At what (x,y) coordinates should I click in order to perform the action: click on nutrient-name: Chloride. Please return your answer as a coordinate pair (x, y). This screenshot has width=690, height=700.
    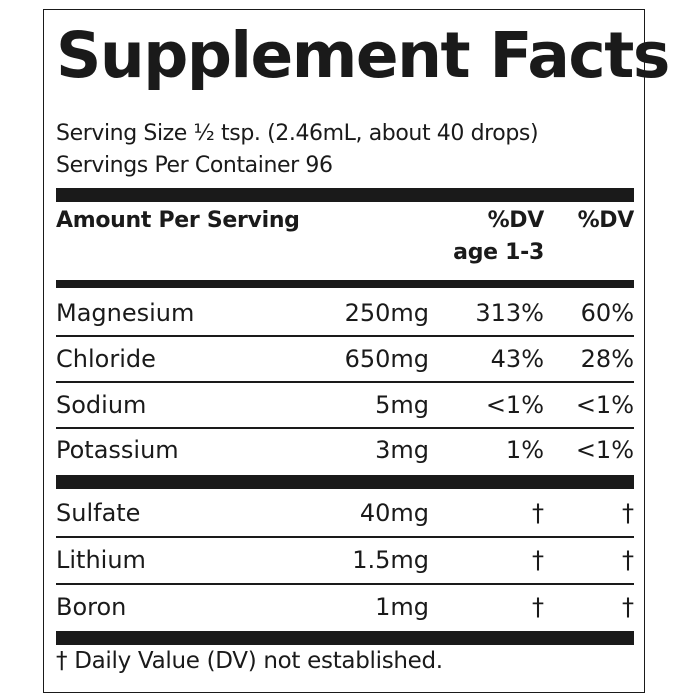
    Looking at the image, I should click on (106, 359).